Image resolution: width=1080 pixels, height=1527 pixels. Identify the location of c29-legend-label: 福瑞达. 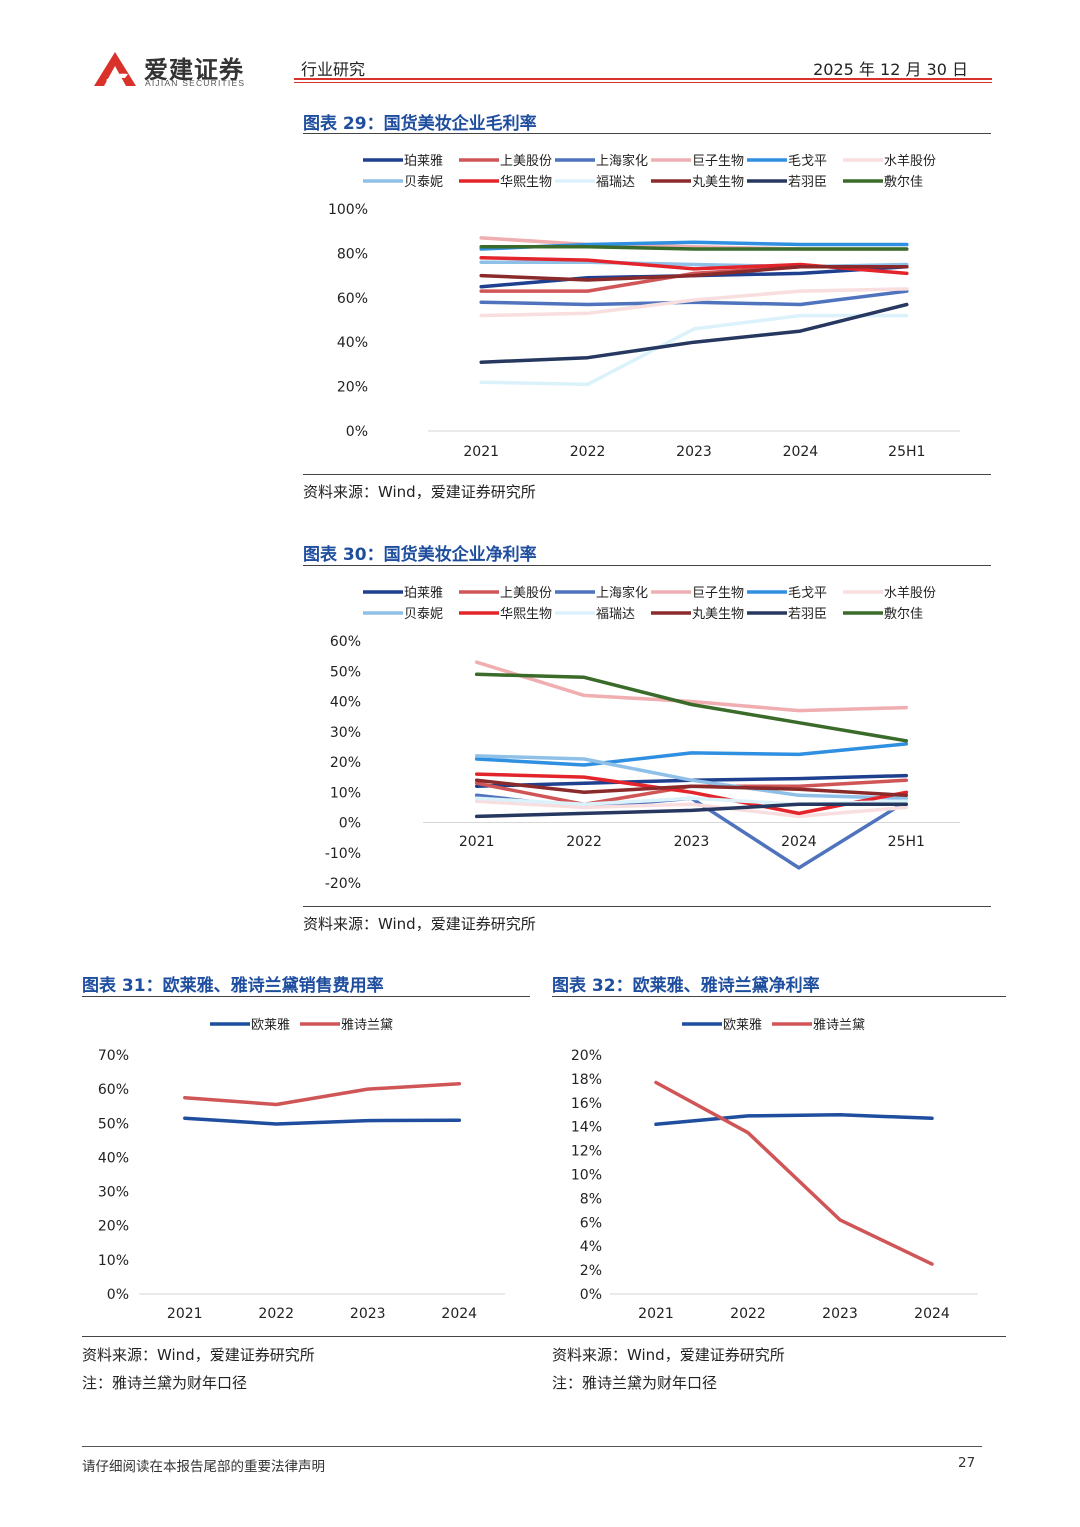
(615, 182).